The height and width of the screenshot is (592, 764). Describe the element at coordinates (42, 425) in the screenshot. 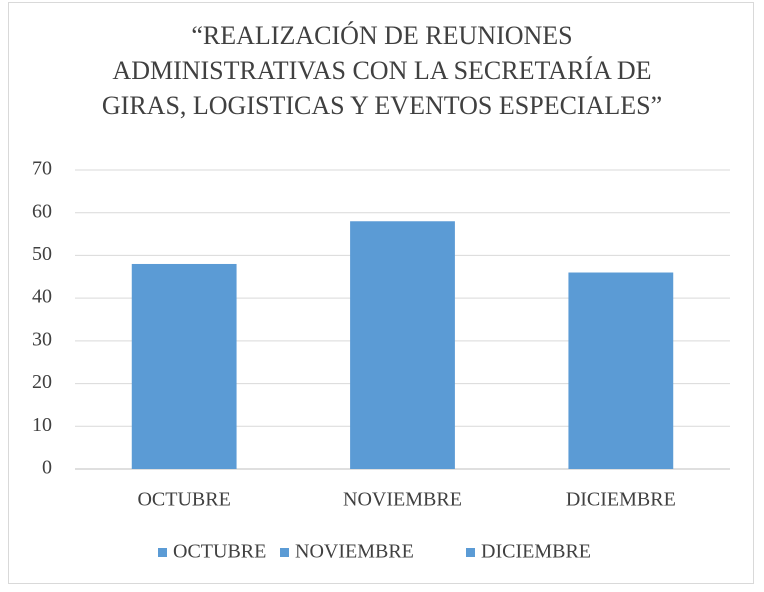

I see `y-tick-label: 10` at that location.